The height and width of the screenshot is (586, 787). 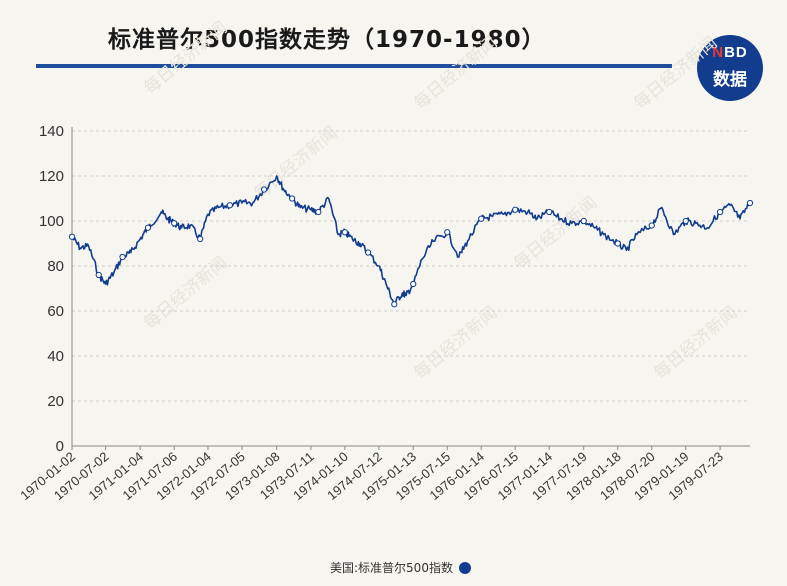 I want to click on logo-top-text: NBD, so click(x=730, y=52).